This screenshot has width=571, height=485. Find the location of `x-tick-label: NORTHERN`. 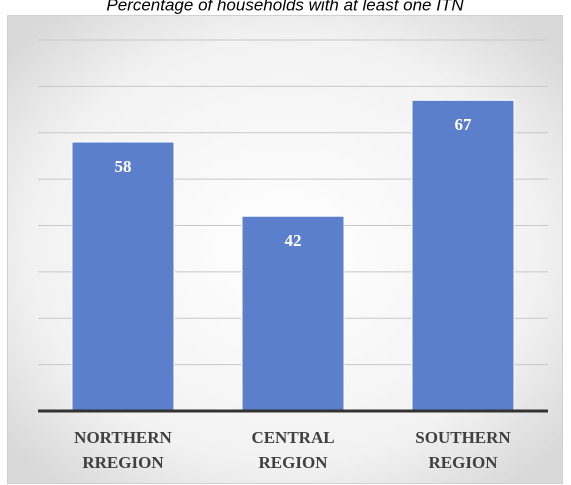

x-tick-label: NORTHERN is located at coordinates (123, 437).